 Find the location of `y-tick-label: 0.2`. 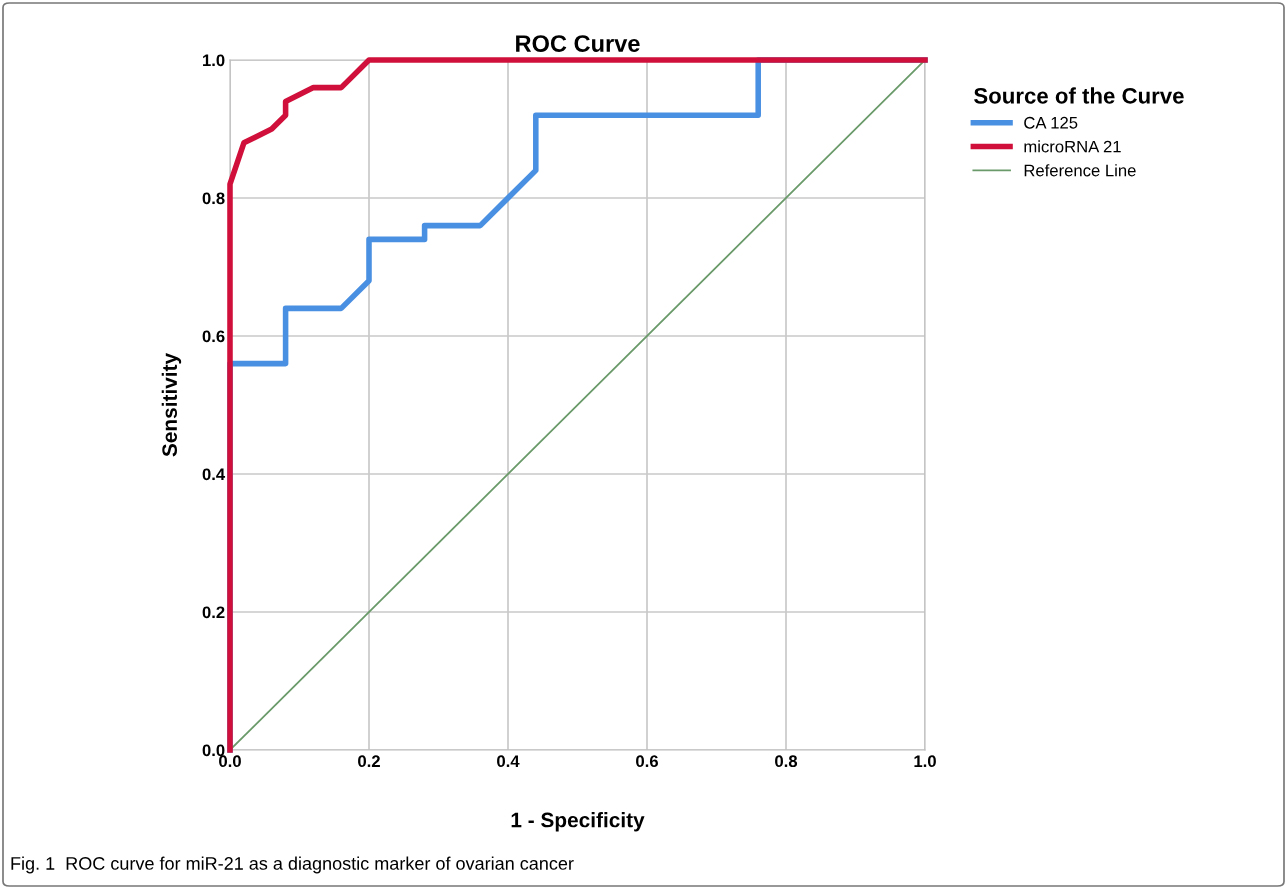

y-tick-label: 0.2 is located at coordinates (213, 612).